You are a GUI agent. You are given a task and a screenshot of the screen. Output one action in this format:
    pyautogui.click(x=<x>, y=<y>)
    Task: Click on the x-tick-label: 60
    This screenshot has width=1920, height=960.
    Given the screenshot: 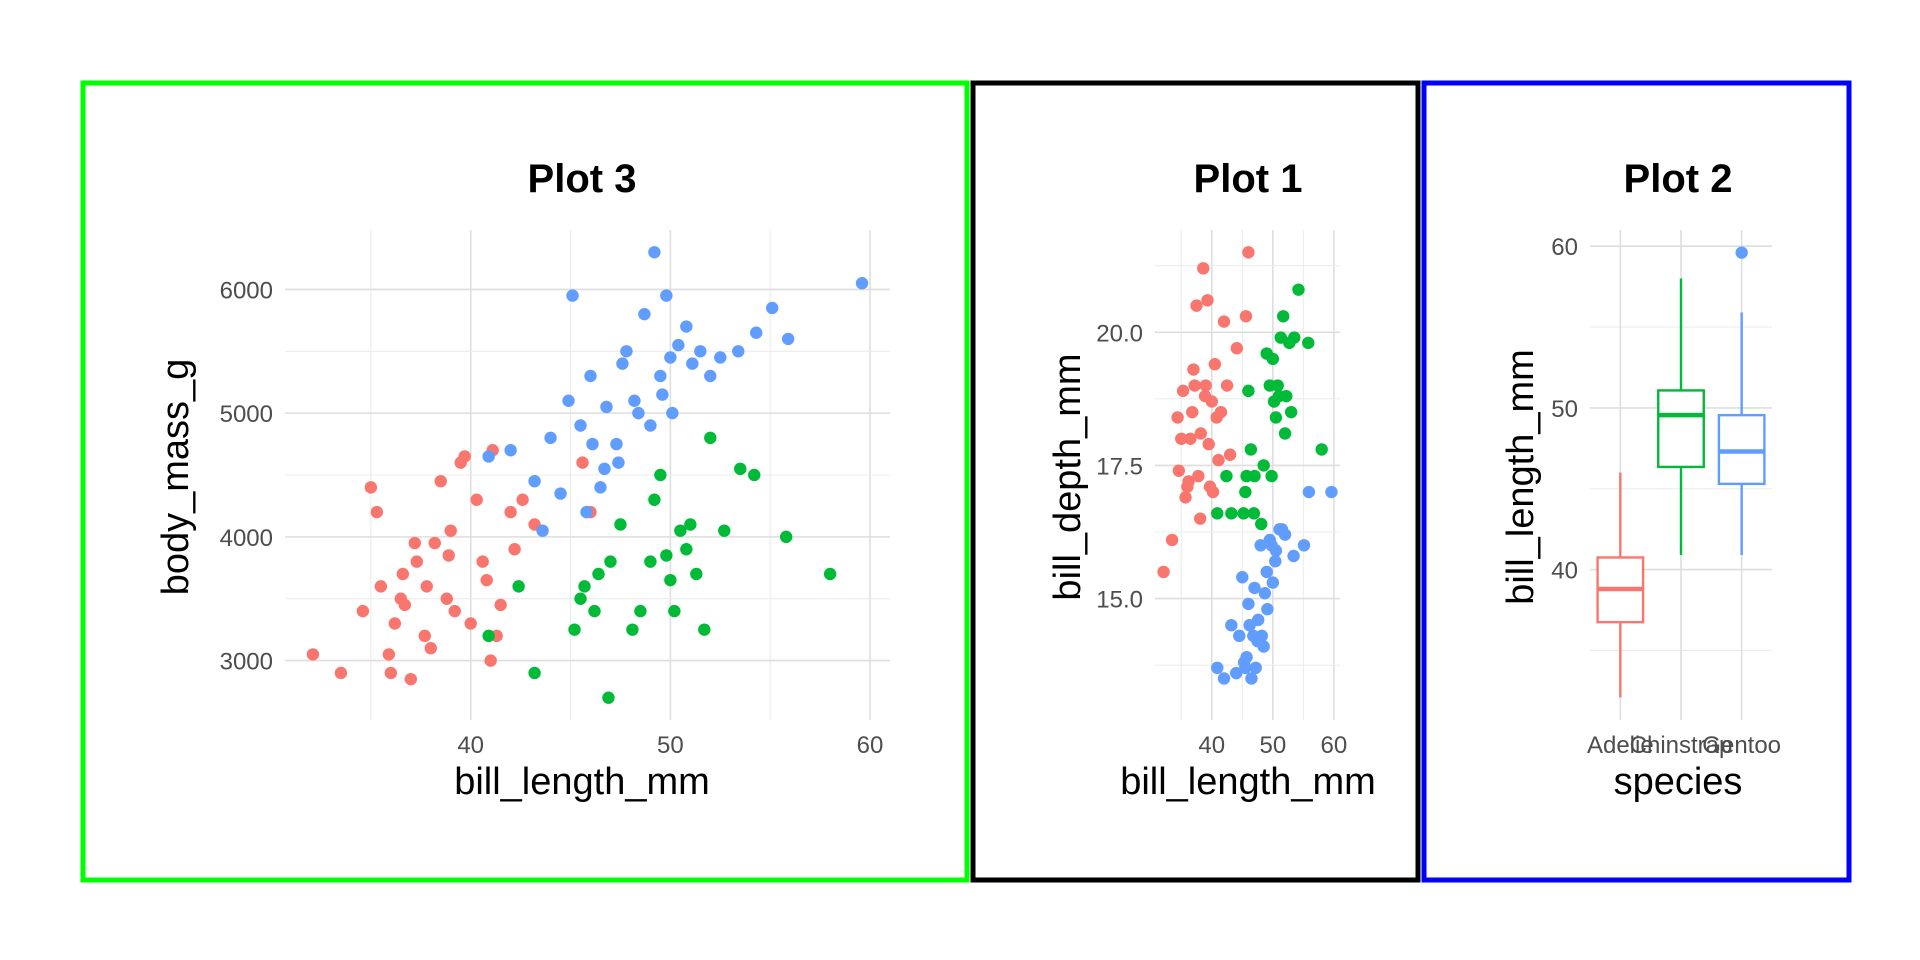 What is the action you would take?
    pyautogui.click(x=1334, y=745)
    